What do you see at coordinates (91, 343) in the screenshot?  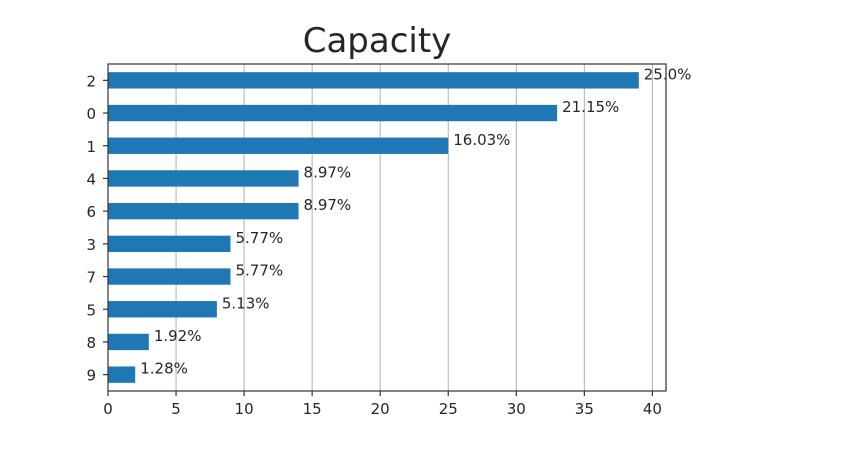 I see `y-tick-label: 8` at bounding box center [91, 343].